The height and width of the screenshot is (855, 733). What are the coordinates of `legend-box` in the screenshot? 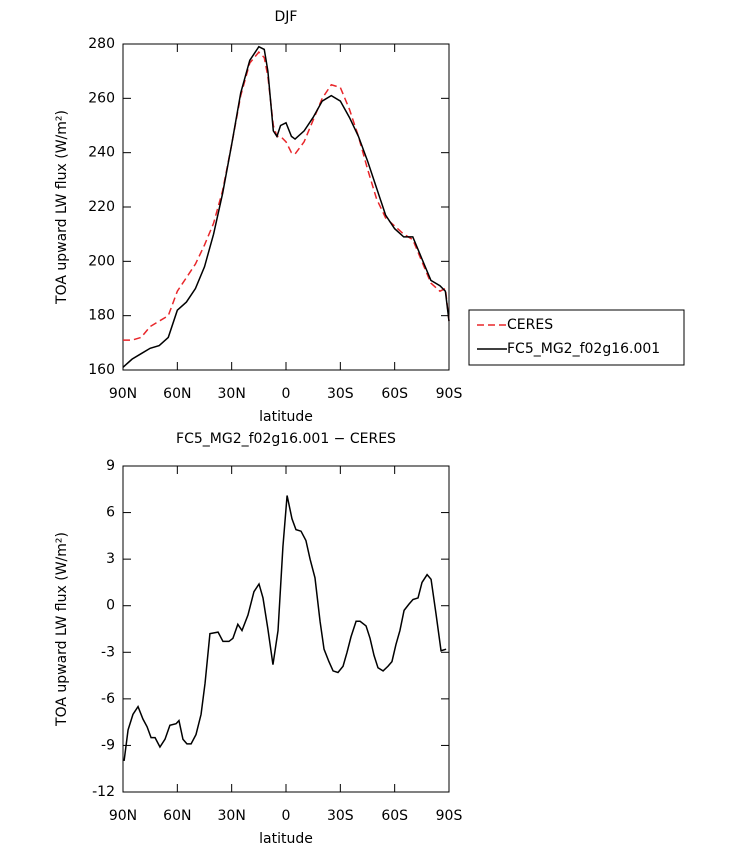 It's located at (576, 337).